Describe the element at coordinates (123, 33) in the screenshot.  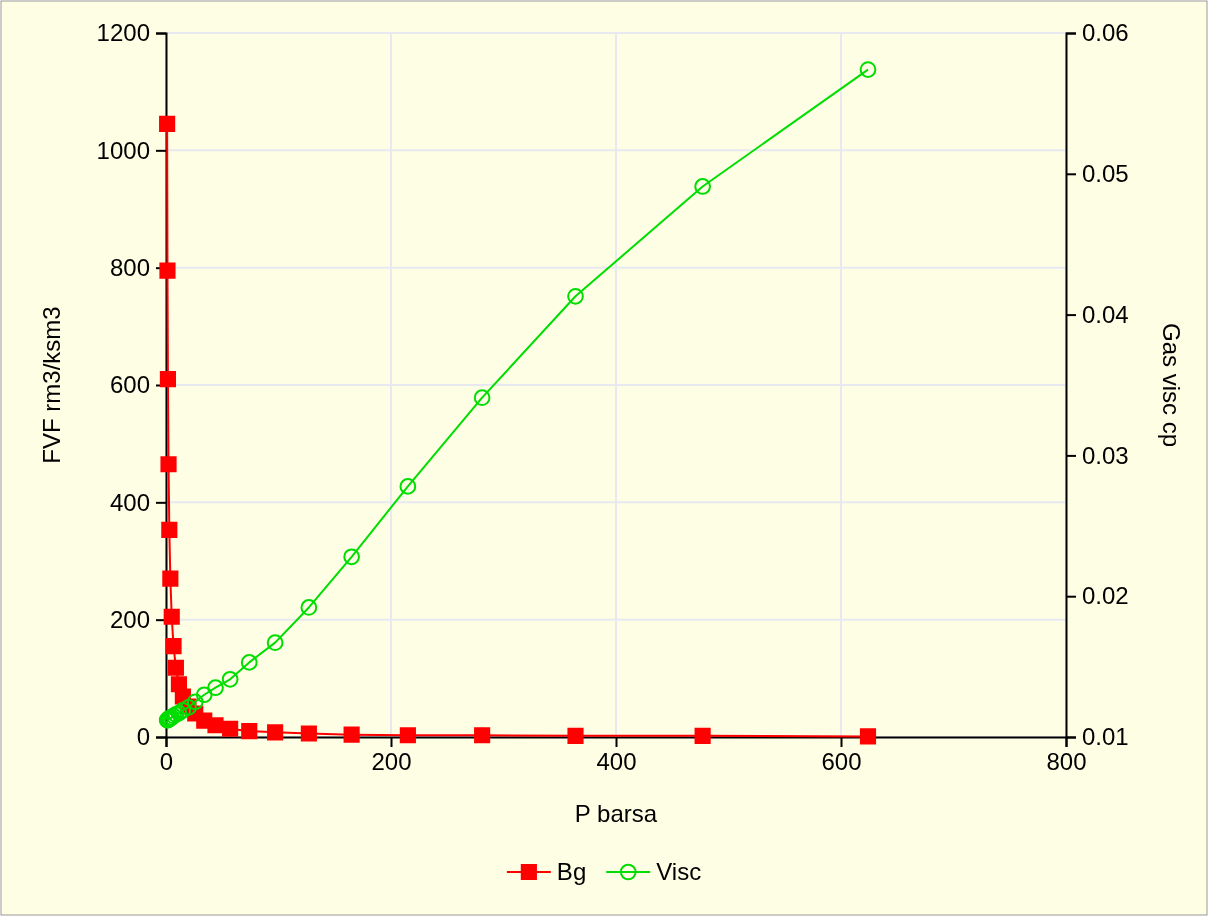
I see `y-tick-label: 1200` at that location.